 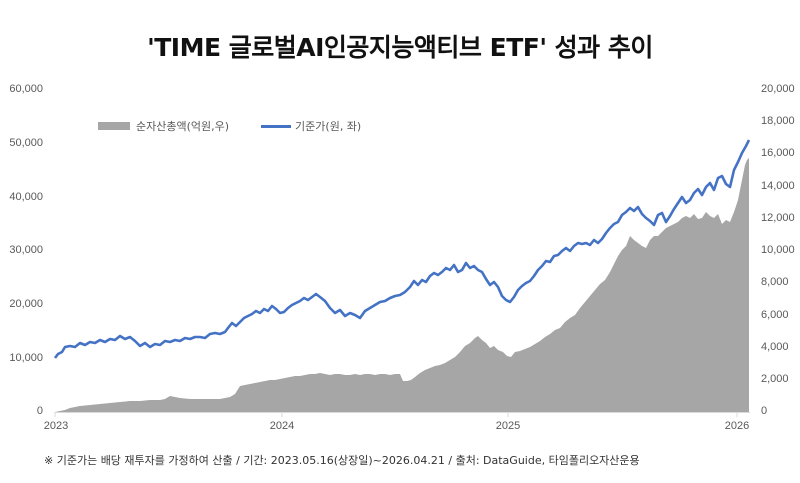 I want to click on y-right-tick: 20,000, so click(x=778, y=89).